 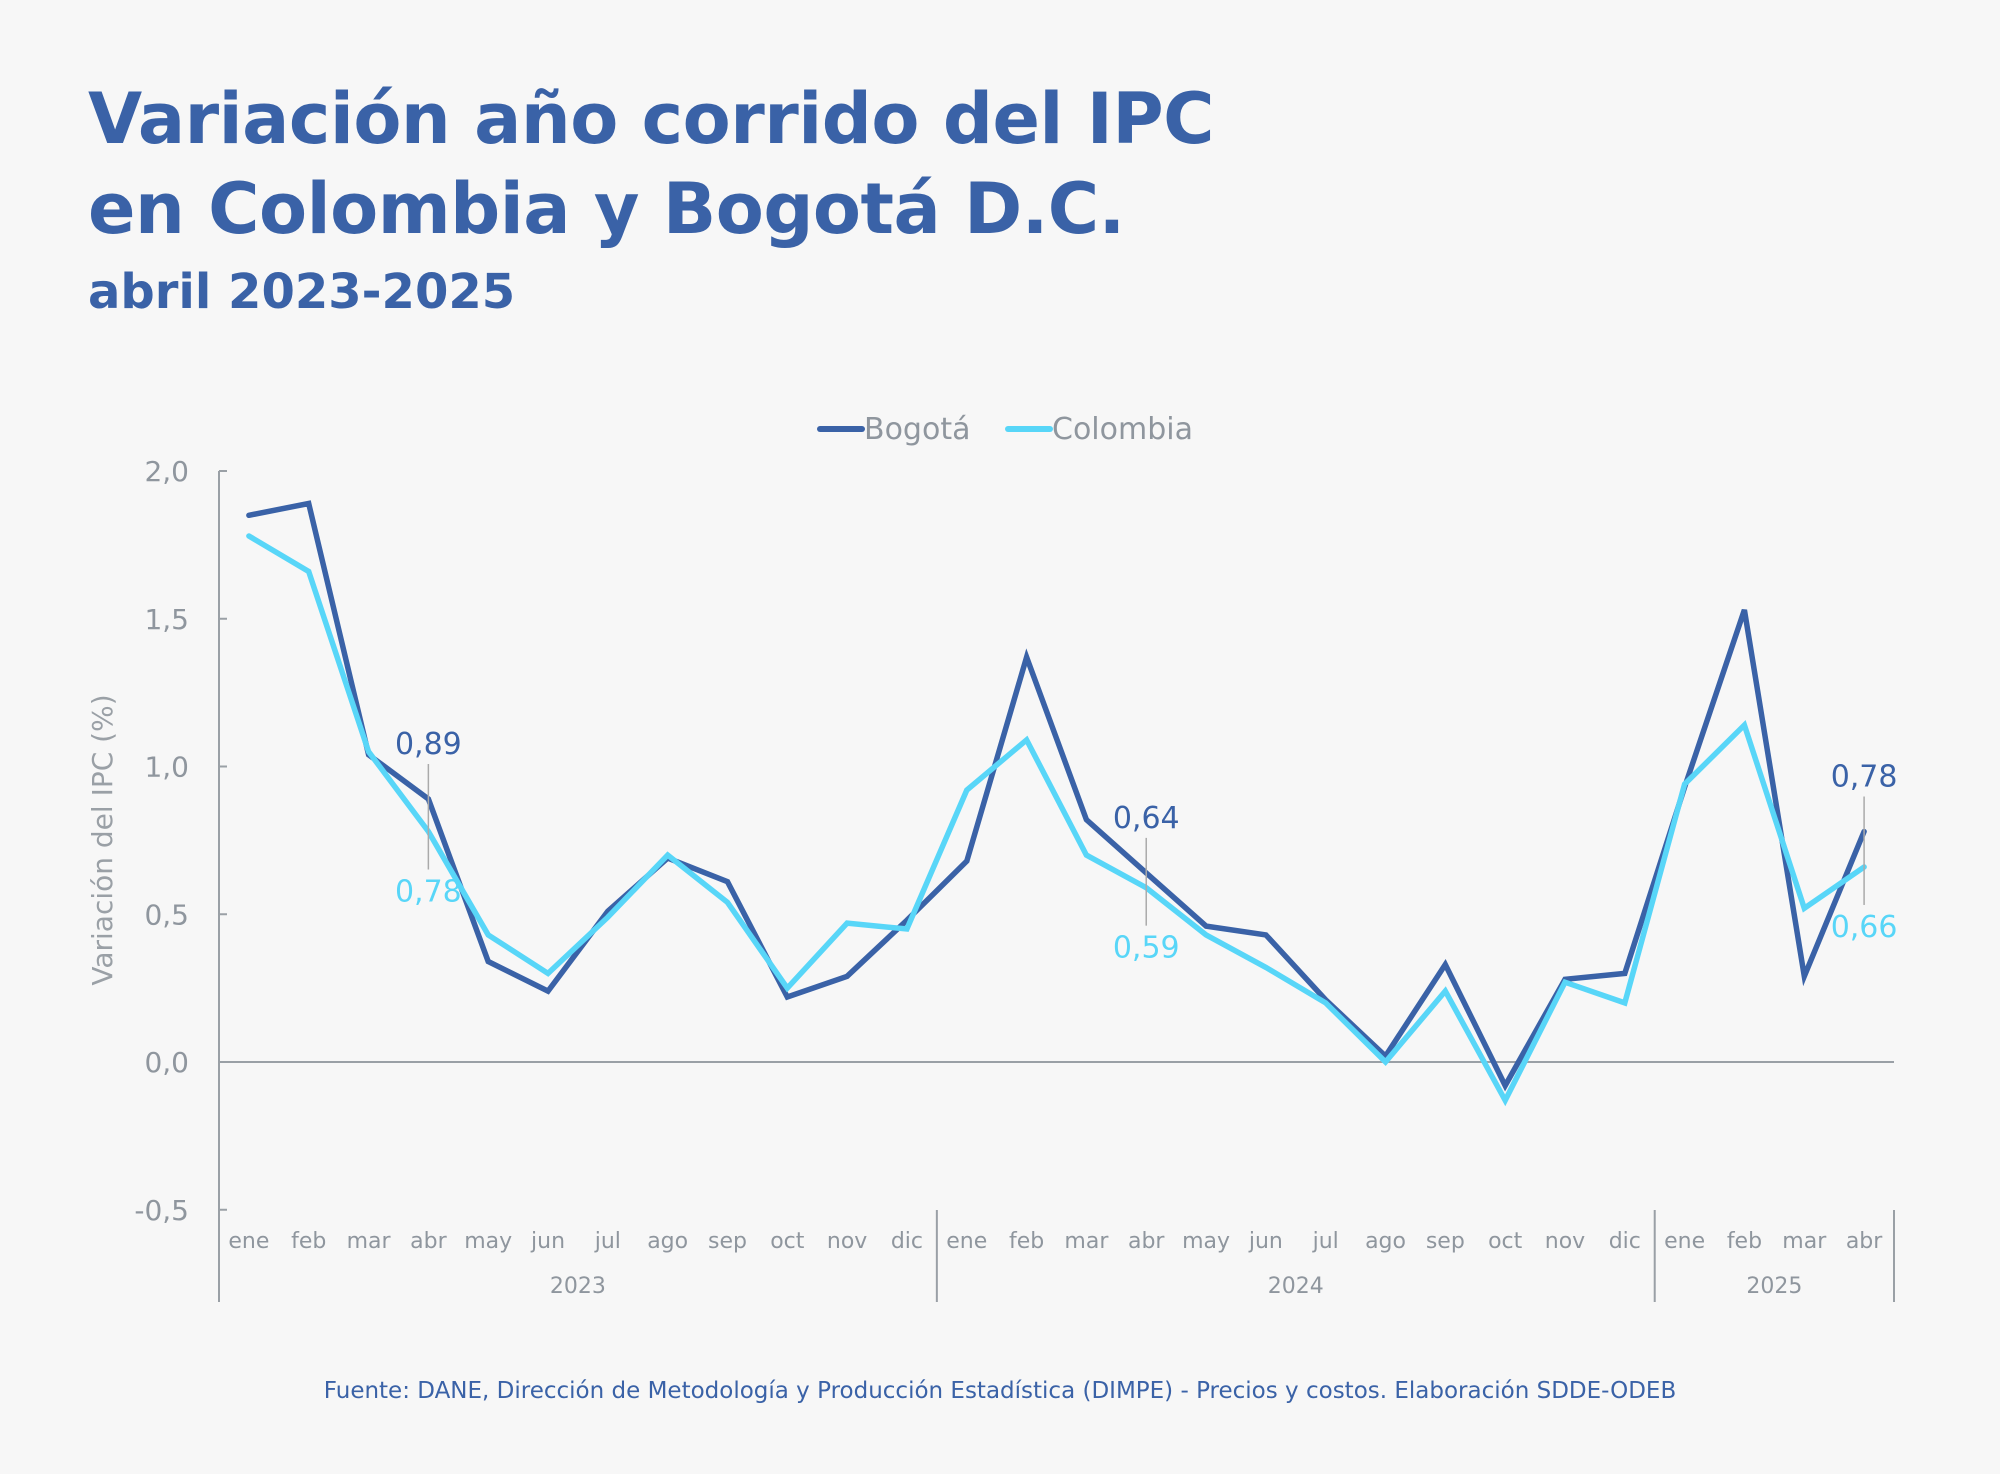 What do you see at coordinates (166, 767) in the screenshot?
I see `y-tick-label: 1,0` at bounding box center [166, 767].